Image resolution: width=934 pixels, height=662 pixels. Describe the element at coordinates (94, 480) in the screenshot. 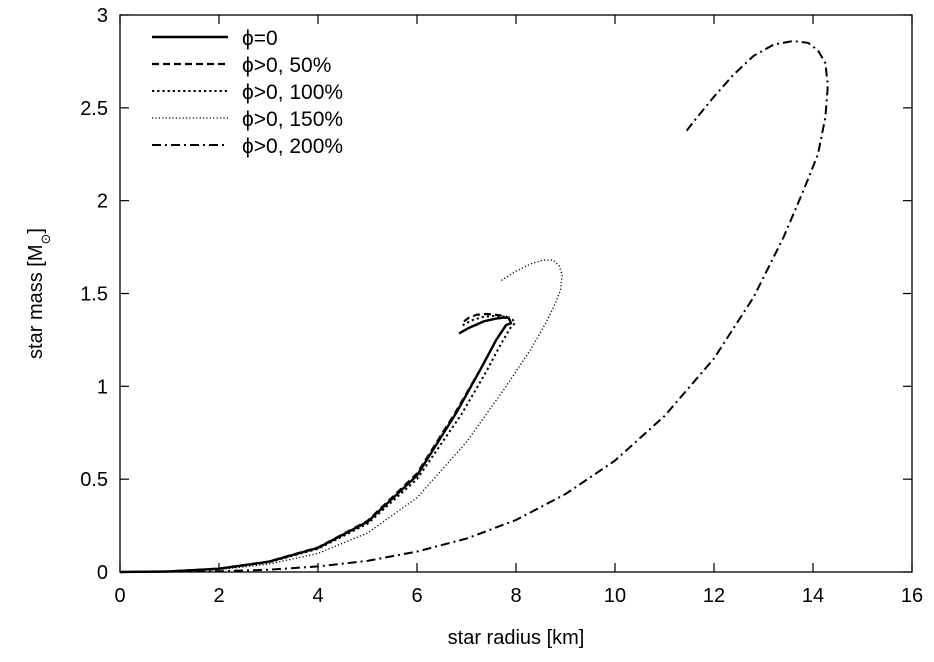

I see `y-tick-label: 0.5` at that location.